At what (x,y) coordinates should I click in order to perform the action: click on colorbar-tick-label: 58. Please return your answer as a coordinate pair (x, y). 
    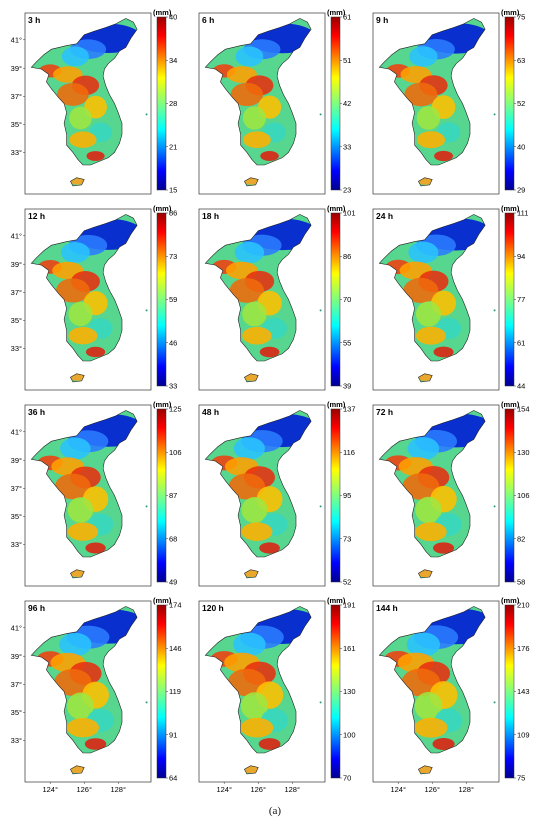
    Looking at the image, I should click on (521, 582).